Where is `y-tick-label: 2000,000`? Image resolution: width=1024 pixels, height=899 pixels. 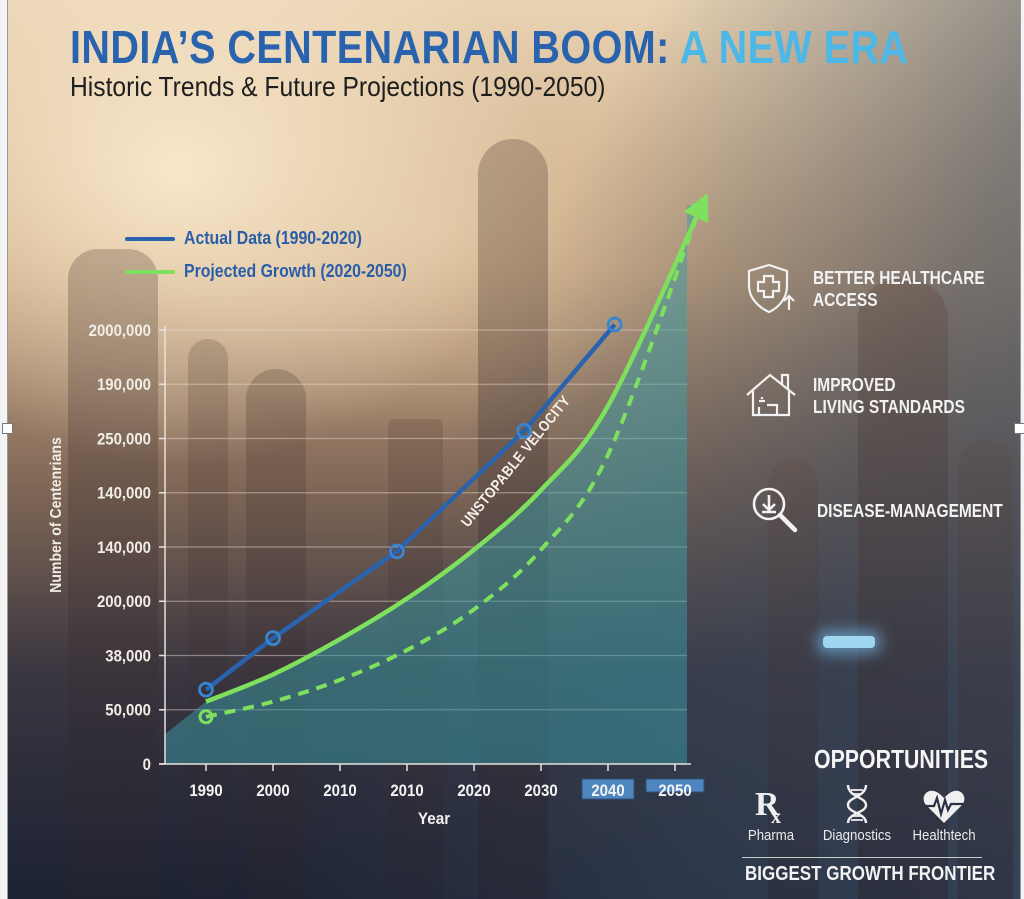
y-tick-label: 2000,000 is located at coordinates (120, 331).